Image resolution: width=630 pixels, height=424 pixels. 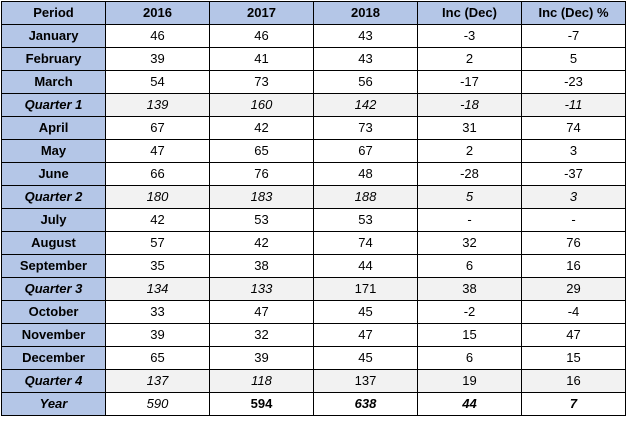 What do you see at coordinates (365, 128) in the screenshot?
I see `value-cell: 73` at bounding box center [365, 128].